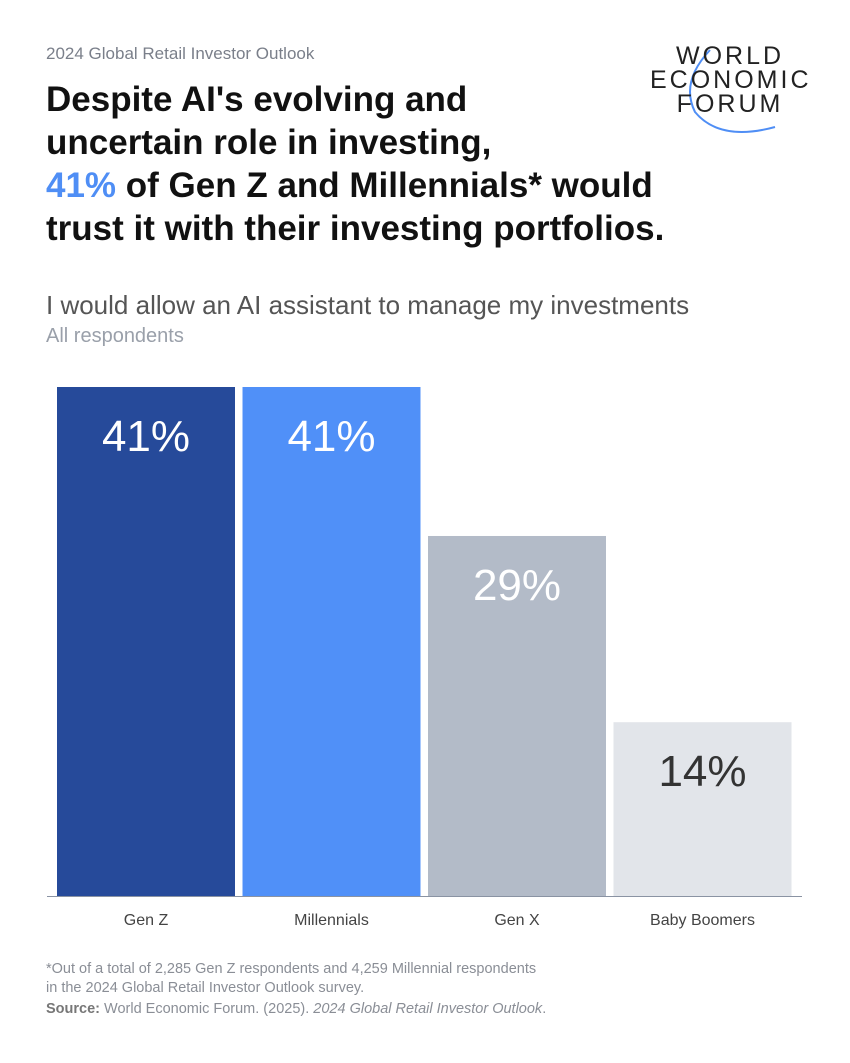 The width and height of the screenshot is (850, 1063). I want to click on logo-arc-icon, so click(732, 91).